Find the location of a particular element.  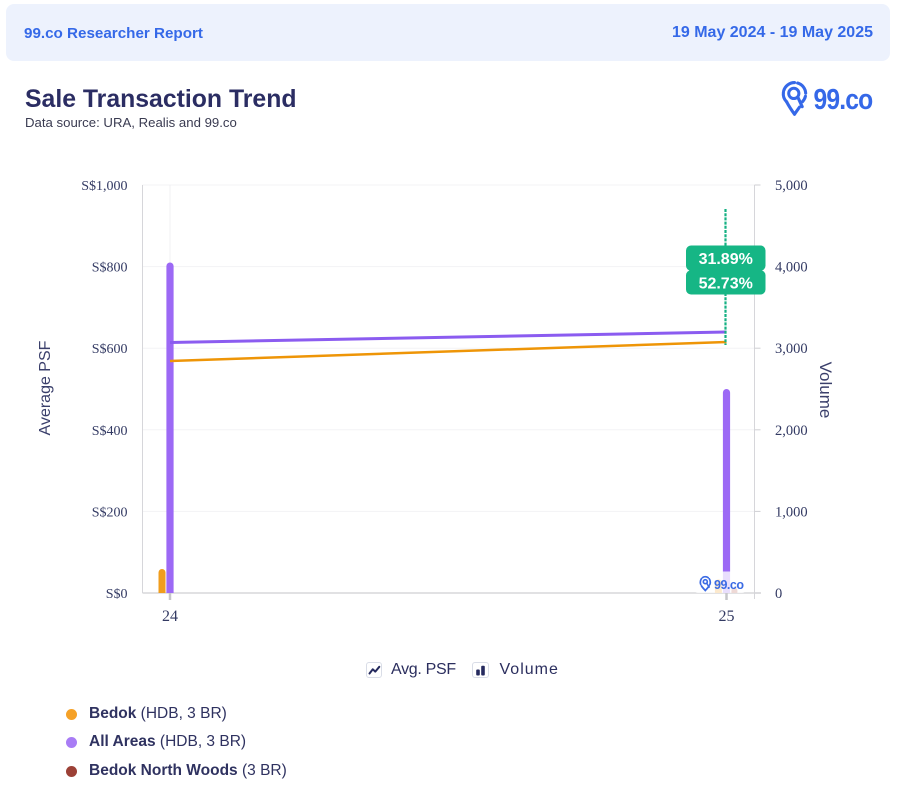

svg-text: S$200 is located at coordinates (110, 512).